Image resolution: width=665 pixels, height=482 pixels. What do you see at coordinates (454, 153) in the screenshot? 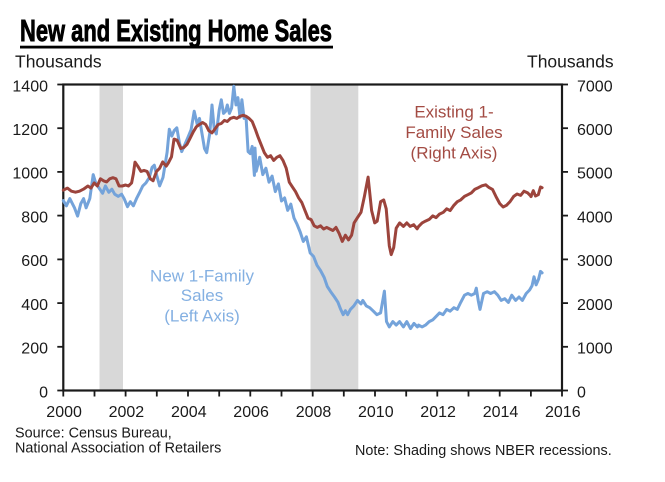
I see `svg-text: (Right Axis)` at bounding box center [454, 153].